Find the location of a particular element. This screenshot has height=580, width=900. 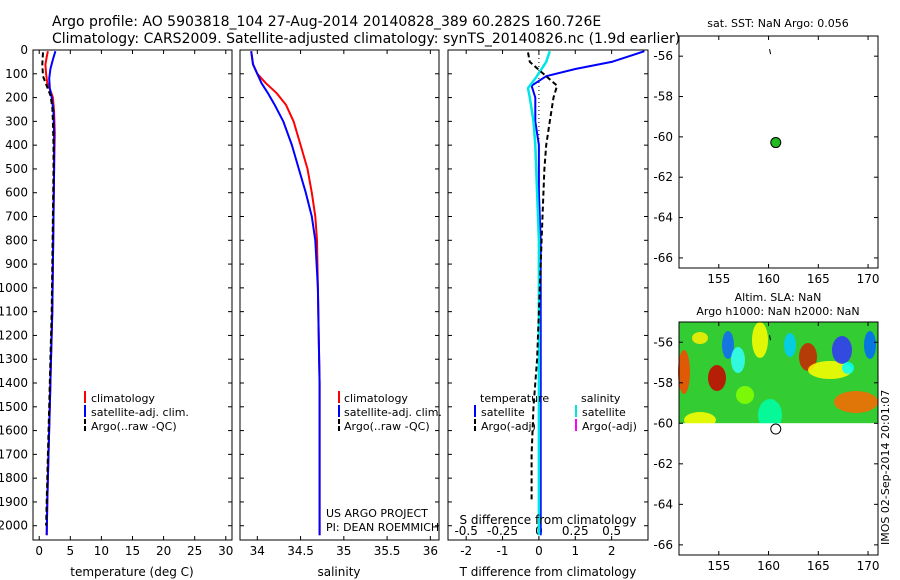

series-line-sal_satellite is located at coordinates (538, 293).